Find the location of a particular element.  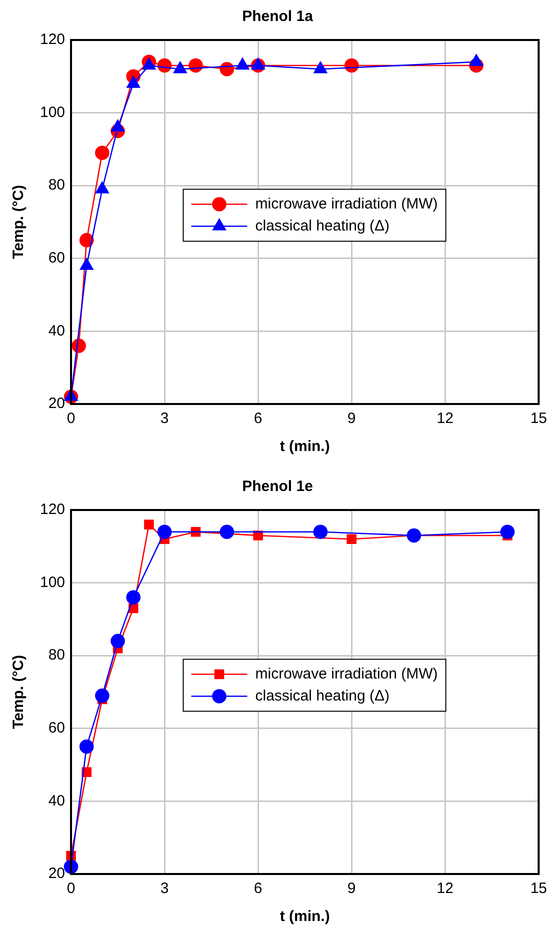

chart-title: Phenol 1e is located at coordinates (277, 487).